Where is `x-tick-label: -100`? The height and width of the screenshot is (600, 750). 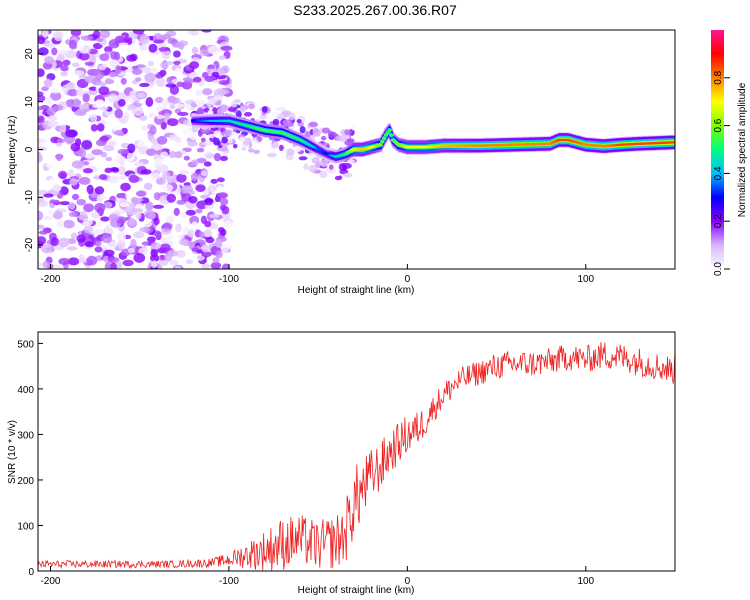
x-tick-label: -100 is located at coordinates (229, 279).